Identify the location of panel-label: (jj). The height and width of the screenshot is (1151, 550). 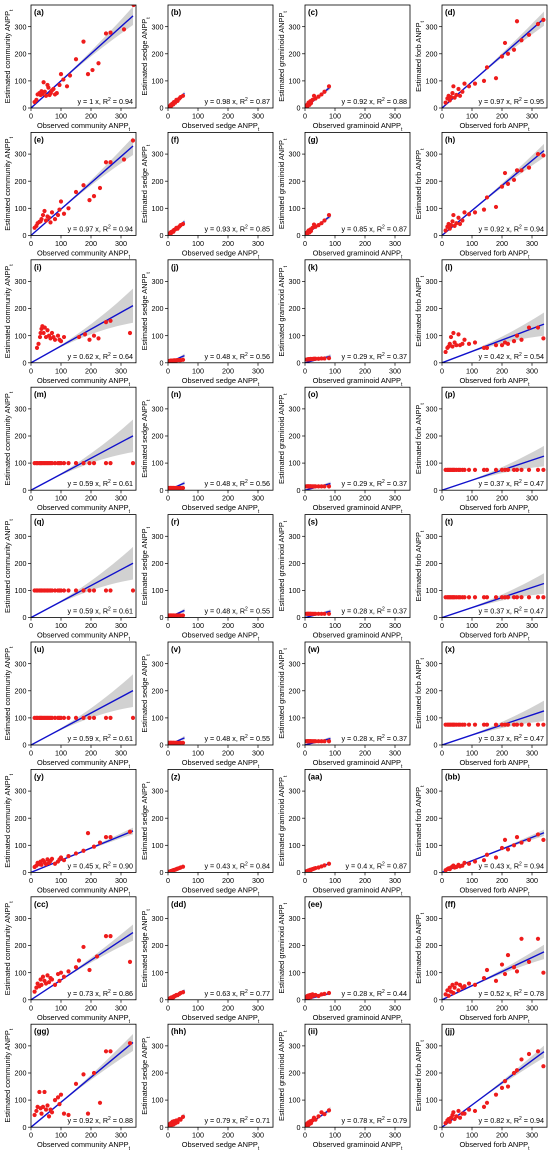
(450, 1031).